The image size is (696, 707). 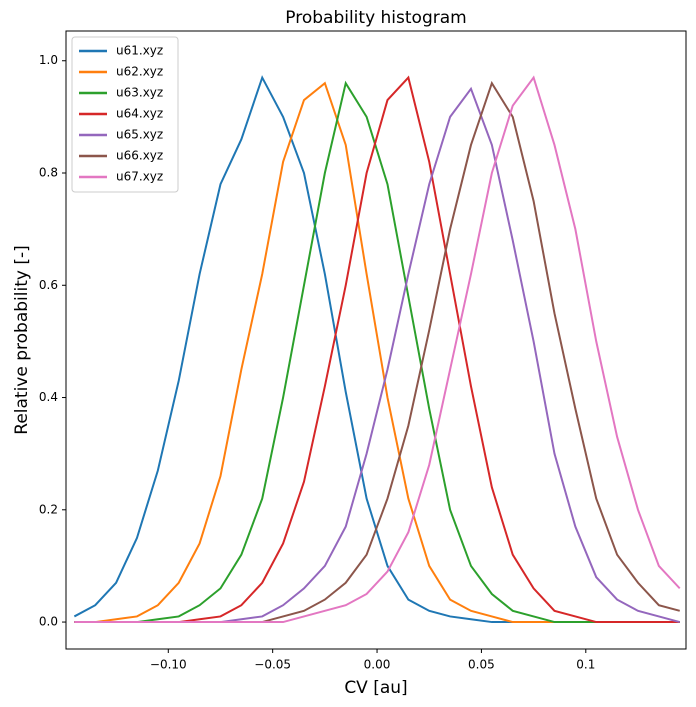 I want to click on y-tick-label: 0.0, so click(x=48, y=622).